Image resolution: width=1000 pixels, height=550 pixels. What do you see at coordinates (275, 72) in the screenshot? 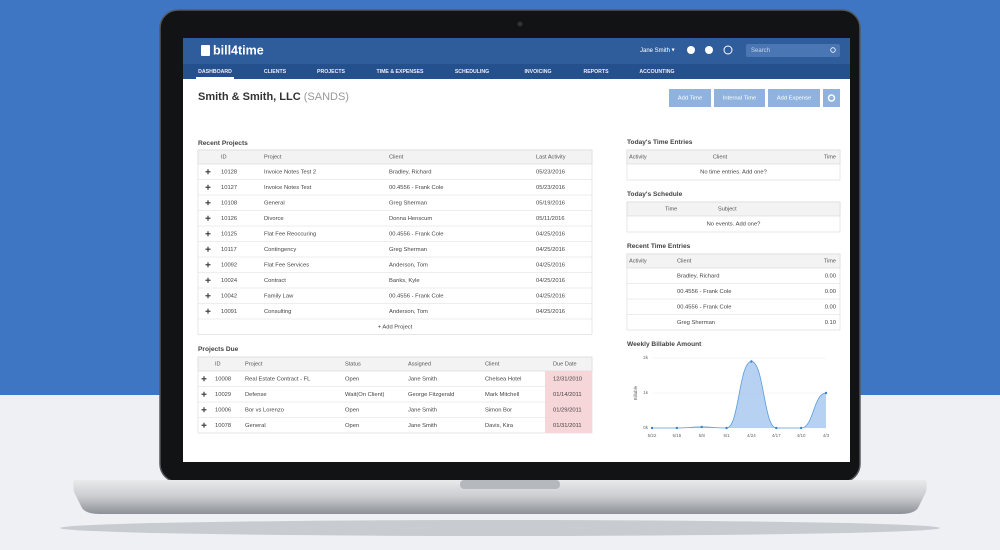
I see `nav-item: CLIENTS` at bounding box center [275, 72].